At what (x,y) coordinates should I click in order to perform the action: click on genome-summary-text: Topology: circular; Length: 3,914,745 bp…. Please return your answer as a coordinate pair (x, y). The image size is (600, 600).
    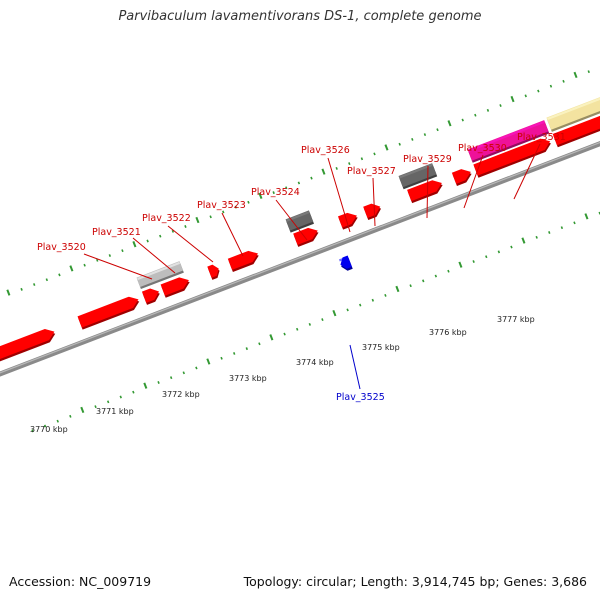
    Looking at the image, I should click on (415, 581).